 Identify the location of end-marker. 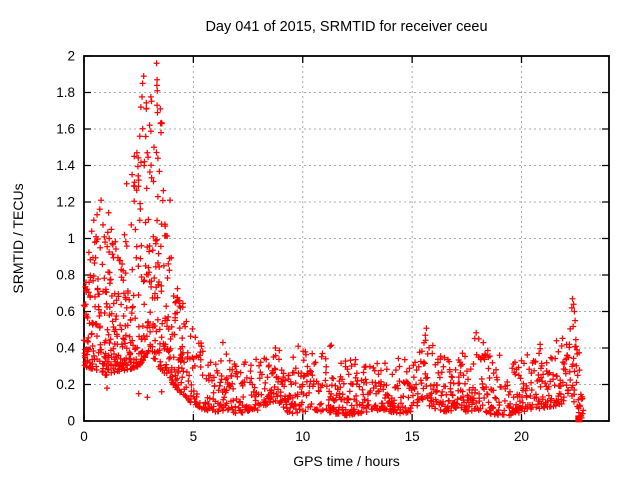
(579, 419).